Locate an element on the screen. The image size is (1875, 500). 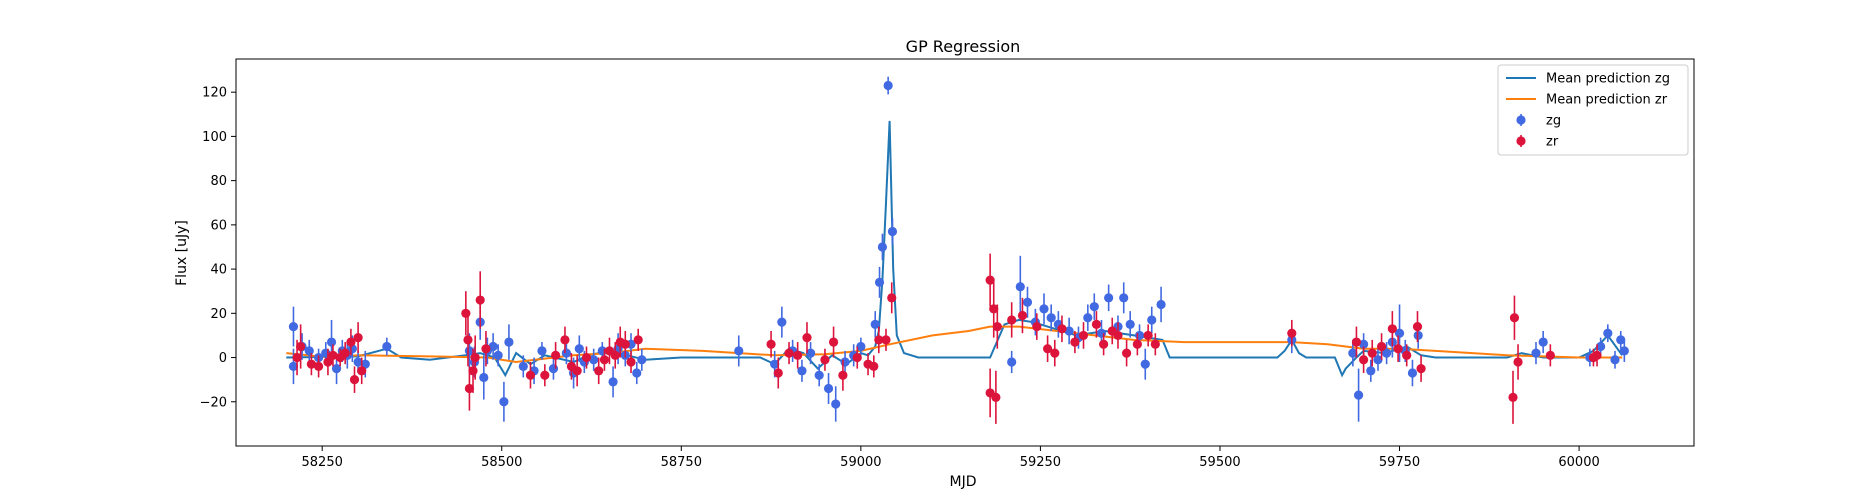
y-tick-label: 40 is located at coordinates (218, 270).